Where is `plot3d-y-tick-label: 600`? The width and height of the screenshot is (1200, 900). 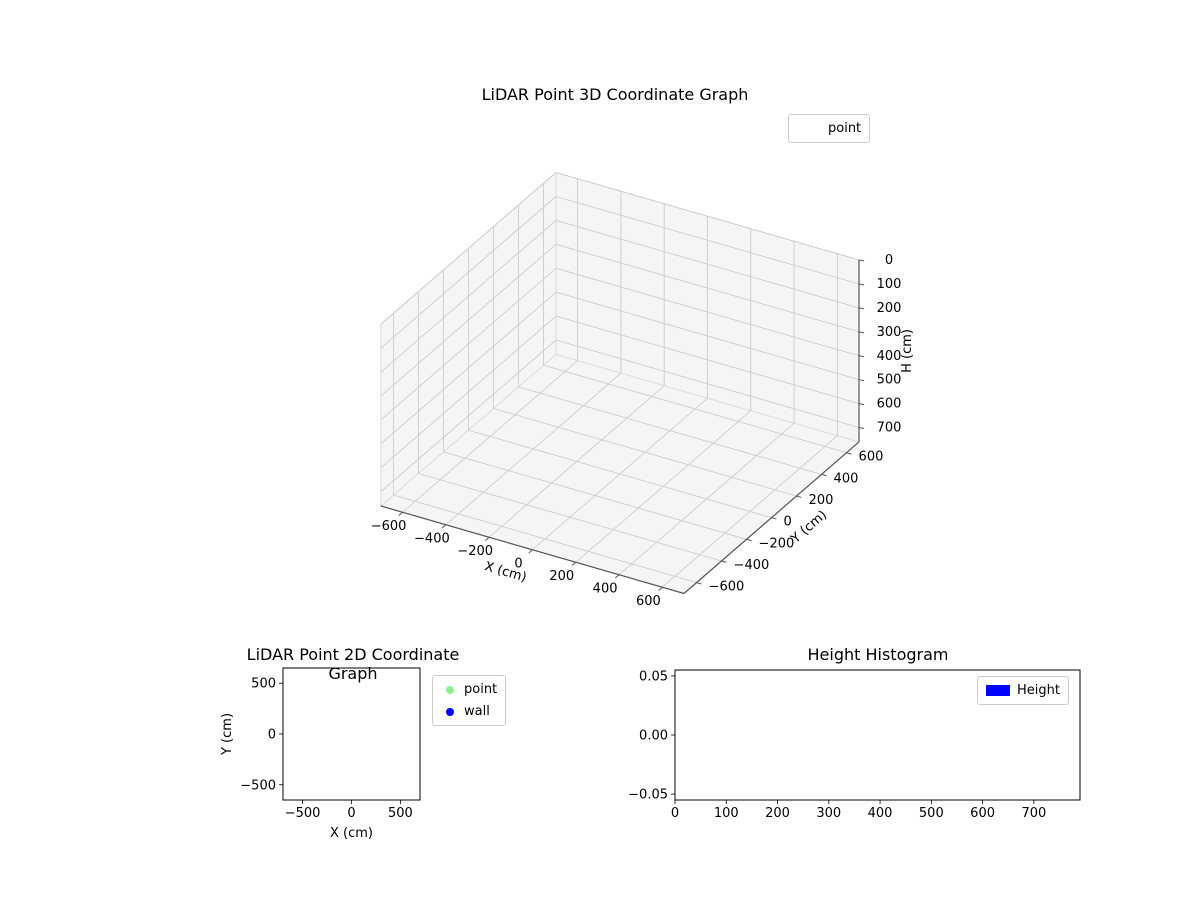 plot3d-y-tick-label: 600 is located at coordinates (871, 457).